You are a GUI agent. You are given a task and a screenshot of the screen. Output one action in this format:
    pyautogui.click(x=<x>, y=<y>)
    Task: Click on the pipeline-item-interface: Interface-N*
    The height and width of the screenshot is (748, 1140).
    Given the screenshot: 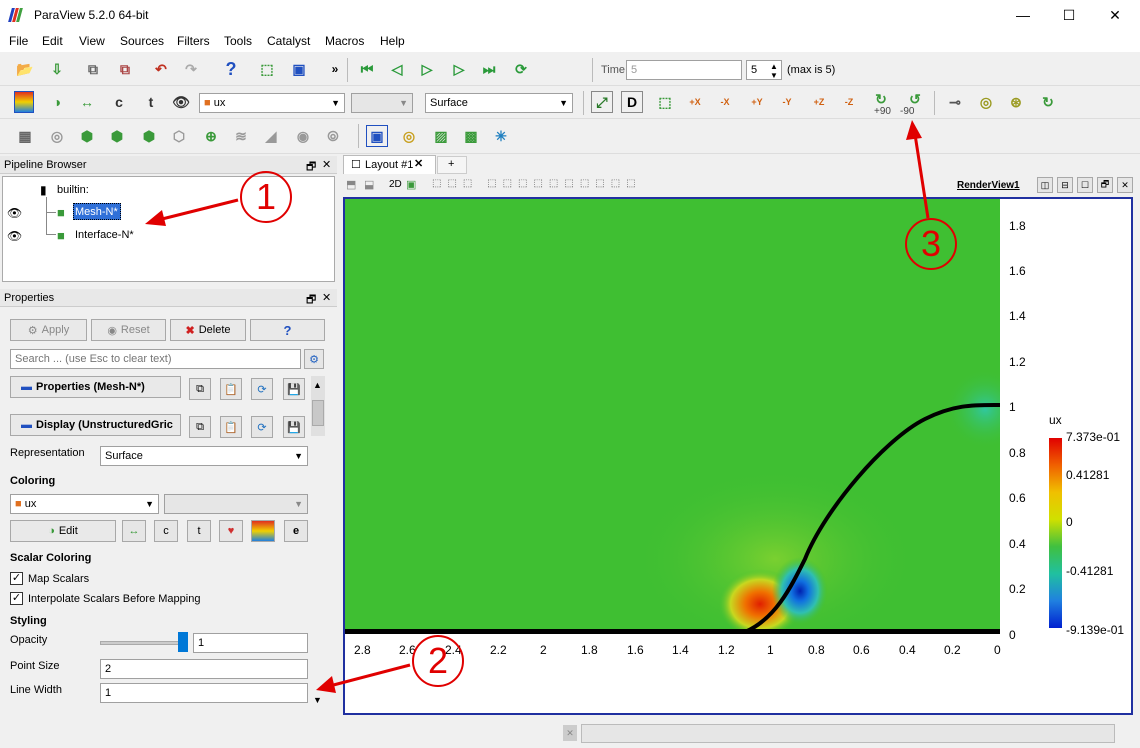 What is the action you would take?
    pyautogui.click(x=104, y=235)
    